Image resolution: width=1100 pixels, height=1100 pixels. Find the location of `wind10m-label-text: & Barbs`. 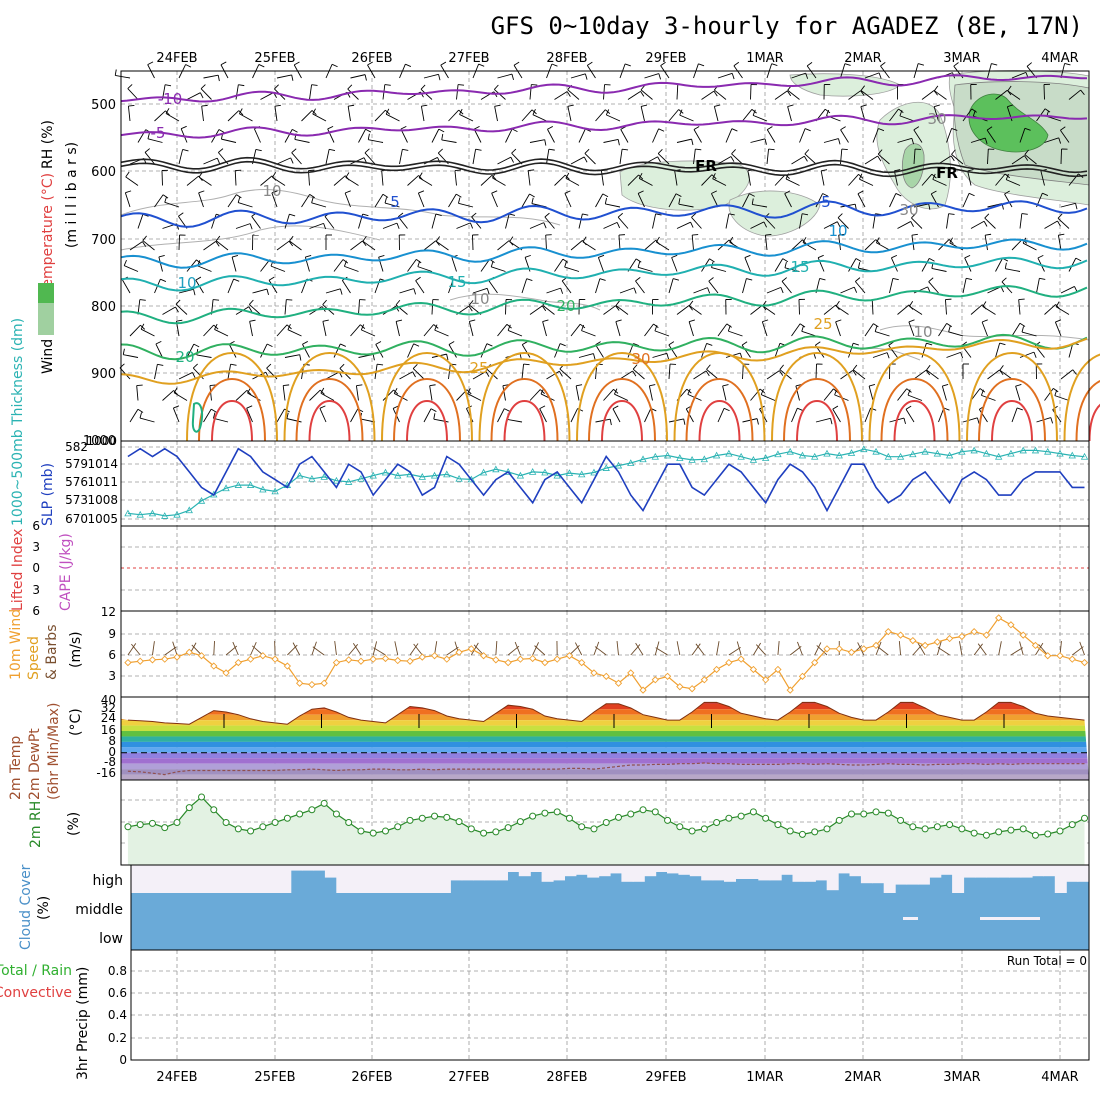

wind10m-label-text: & Barbs is located at coordinates (52, 653).